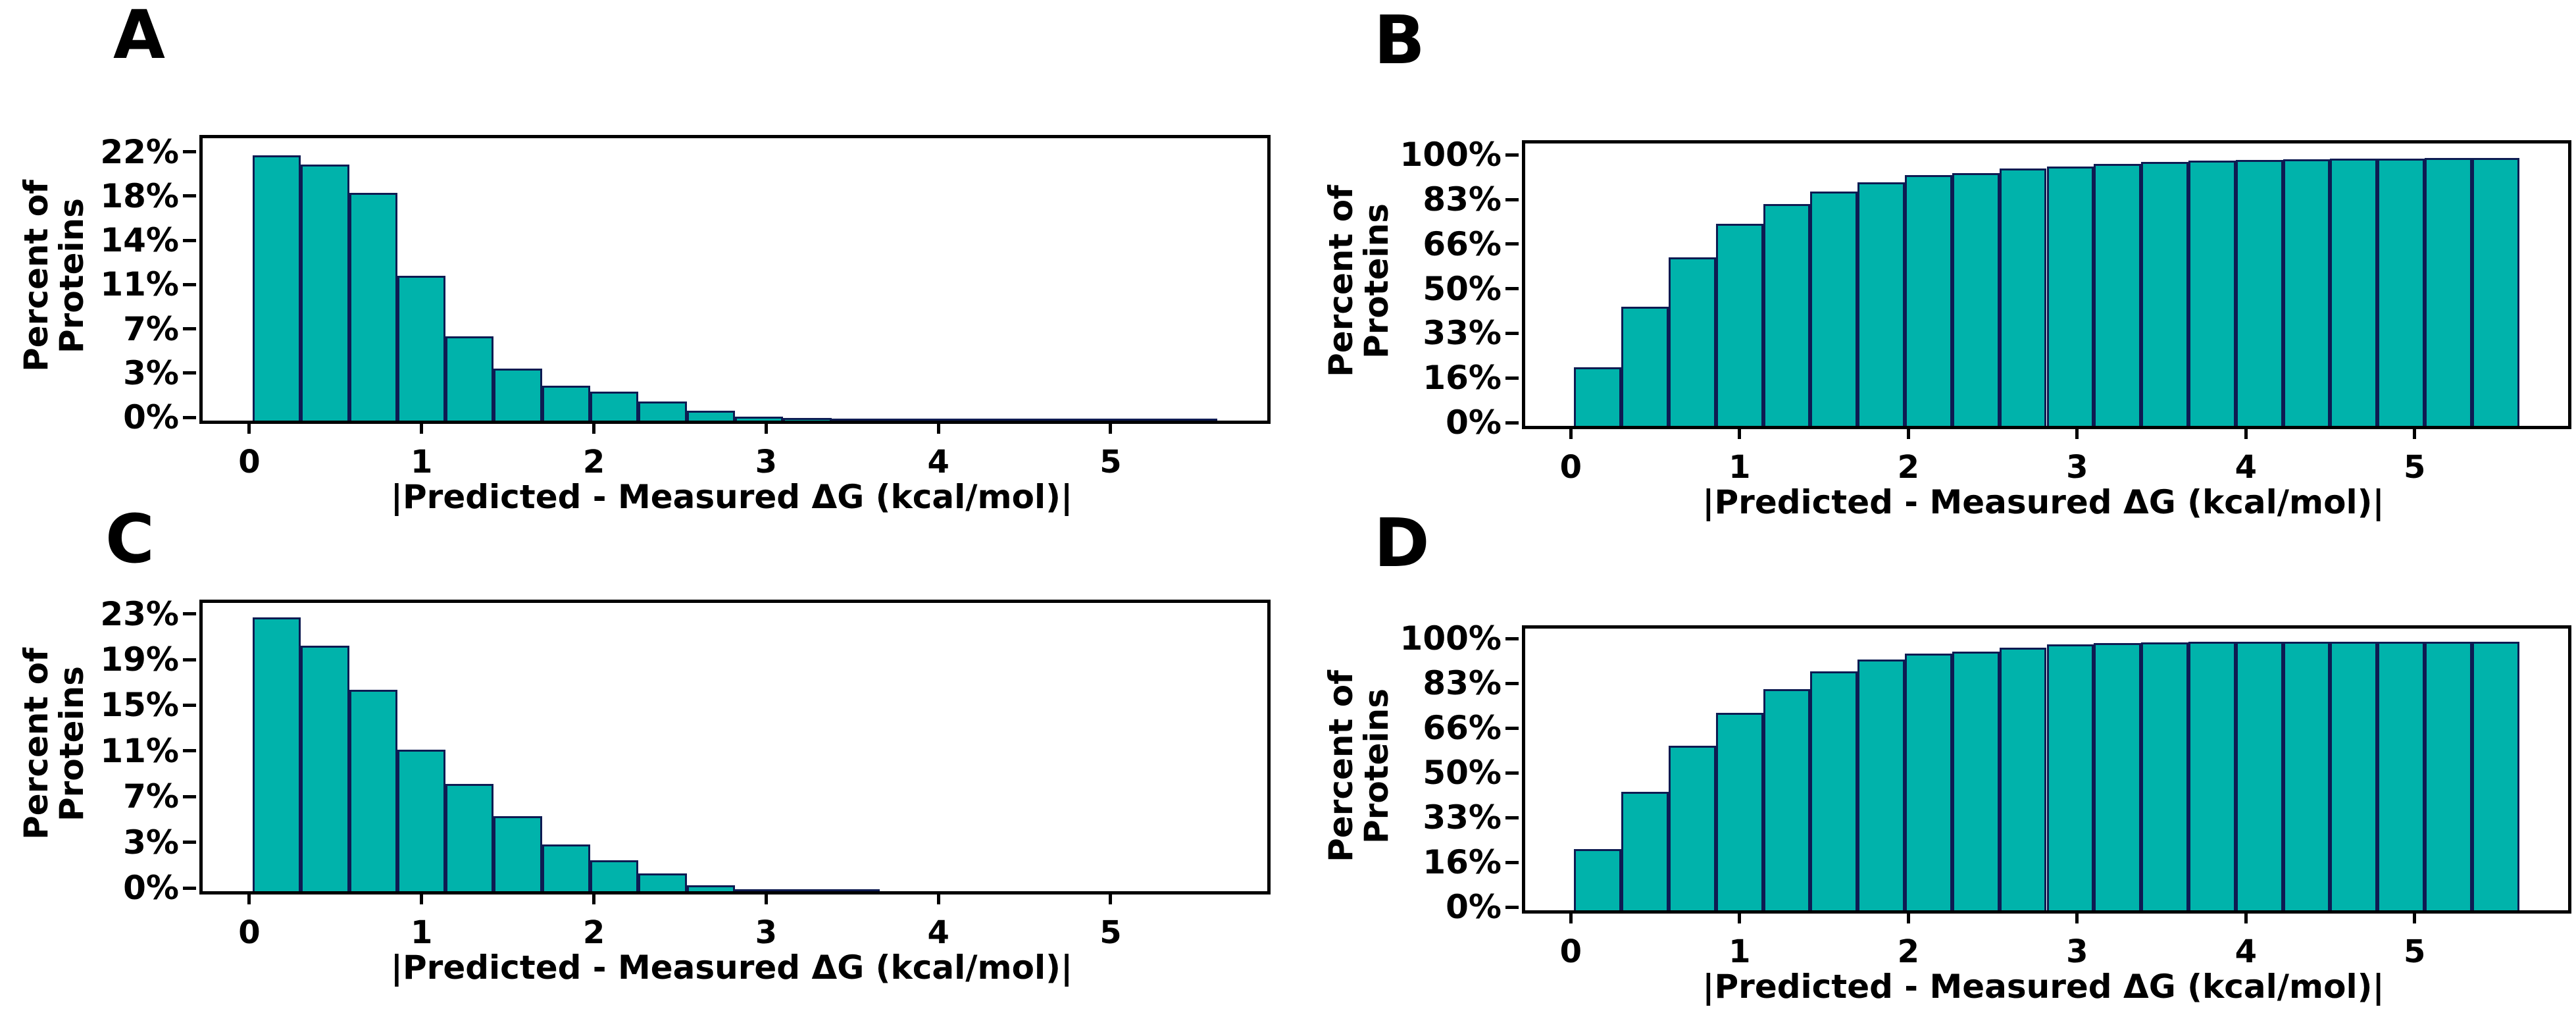 The image size is (2576, 1011). Describe the element at coordinates (1462, 243) in the screenshot. I see `y-tick-label: 66%` at that location.